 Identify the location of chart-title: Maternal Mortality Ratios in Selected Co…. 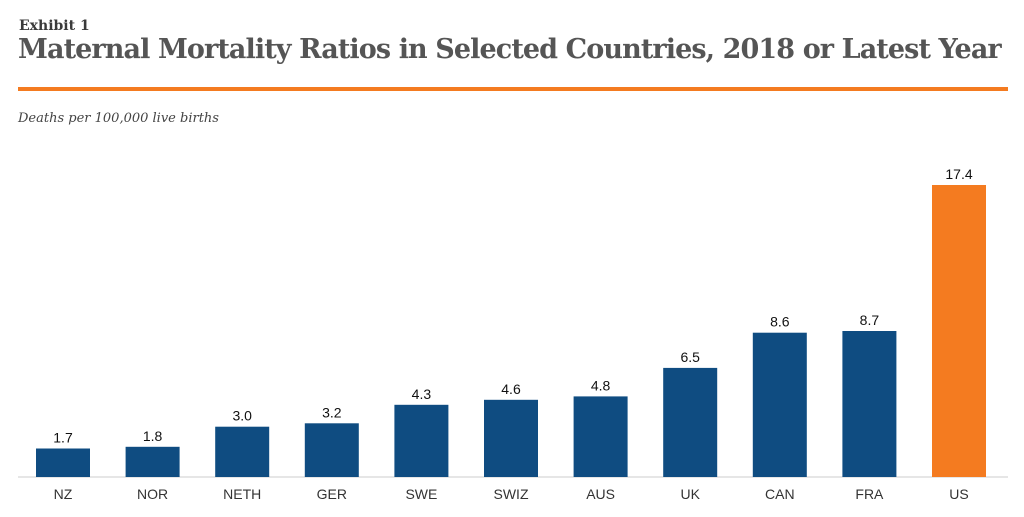
(510, 49).